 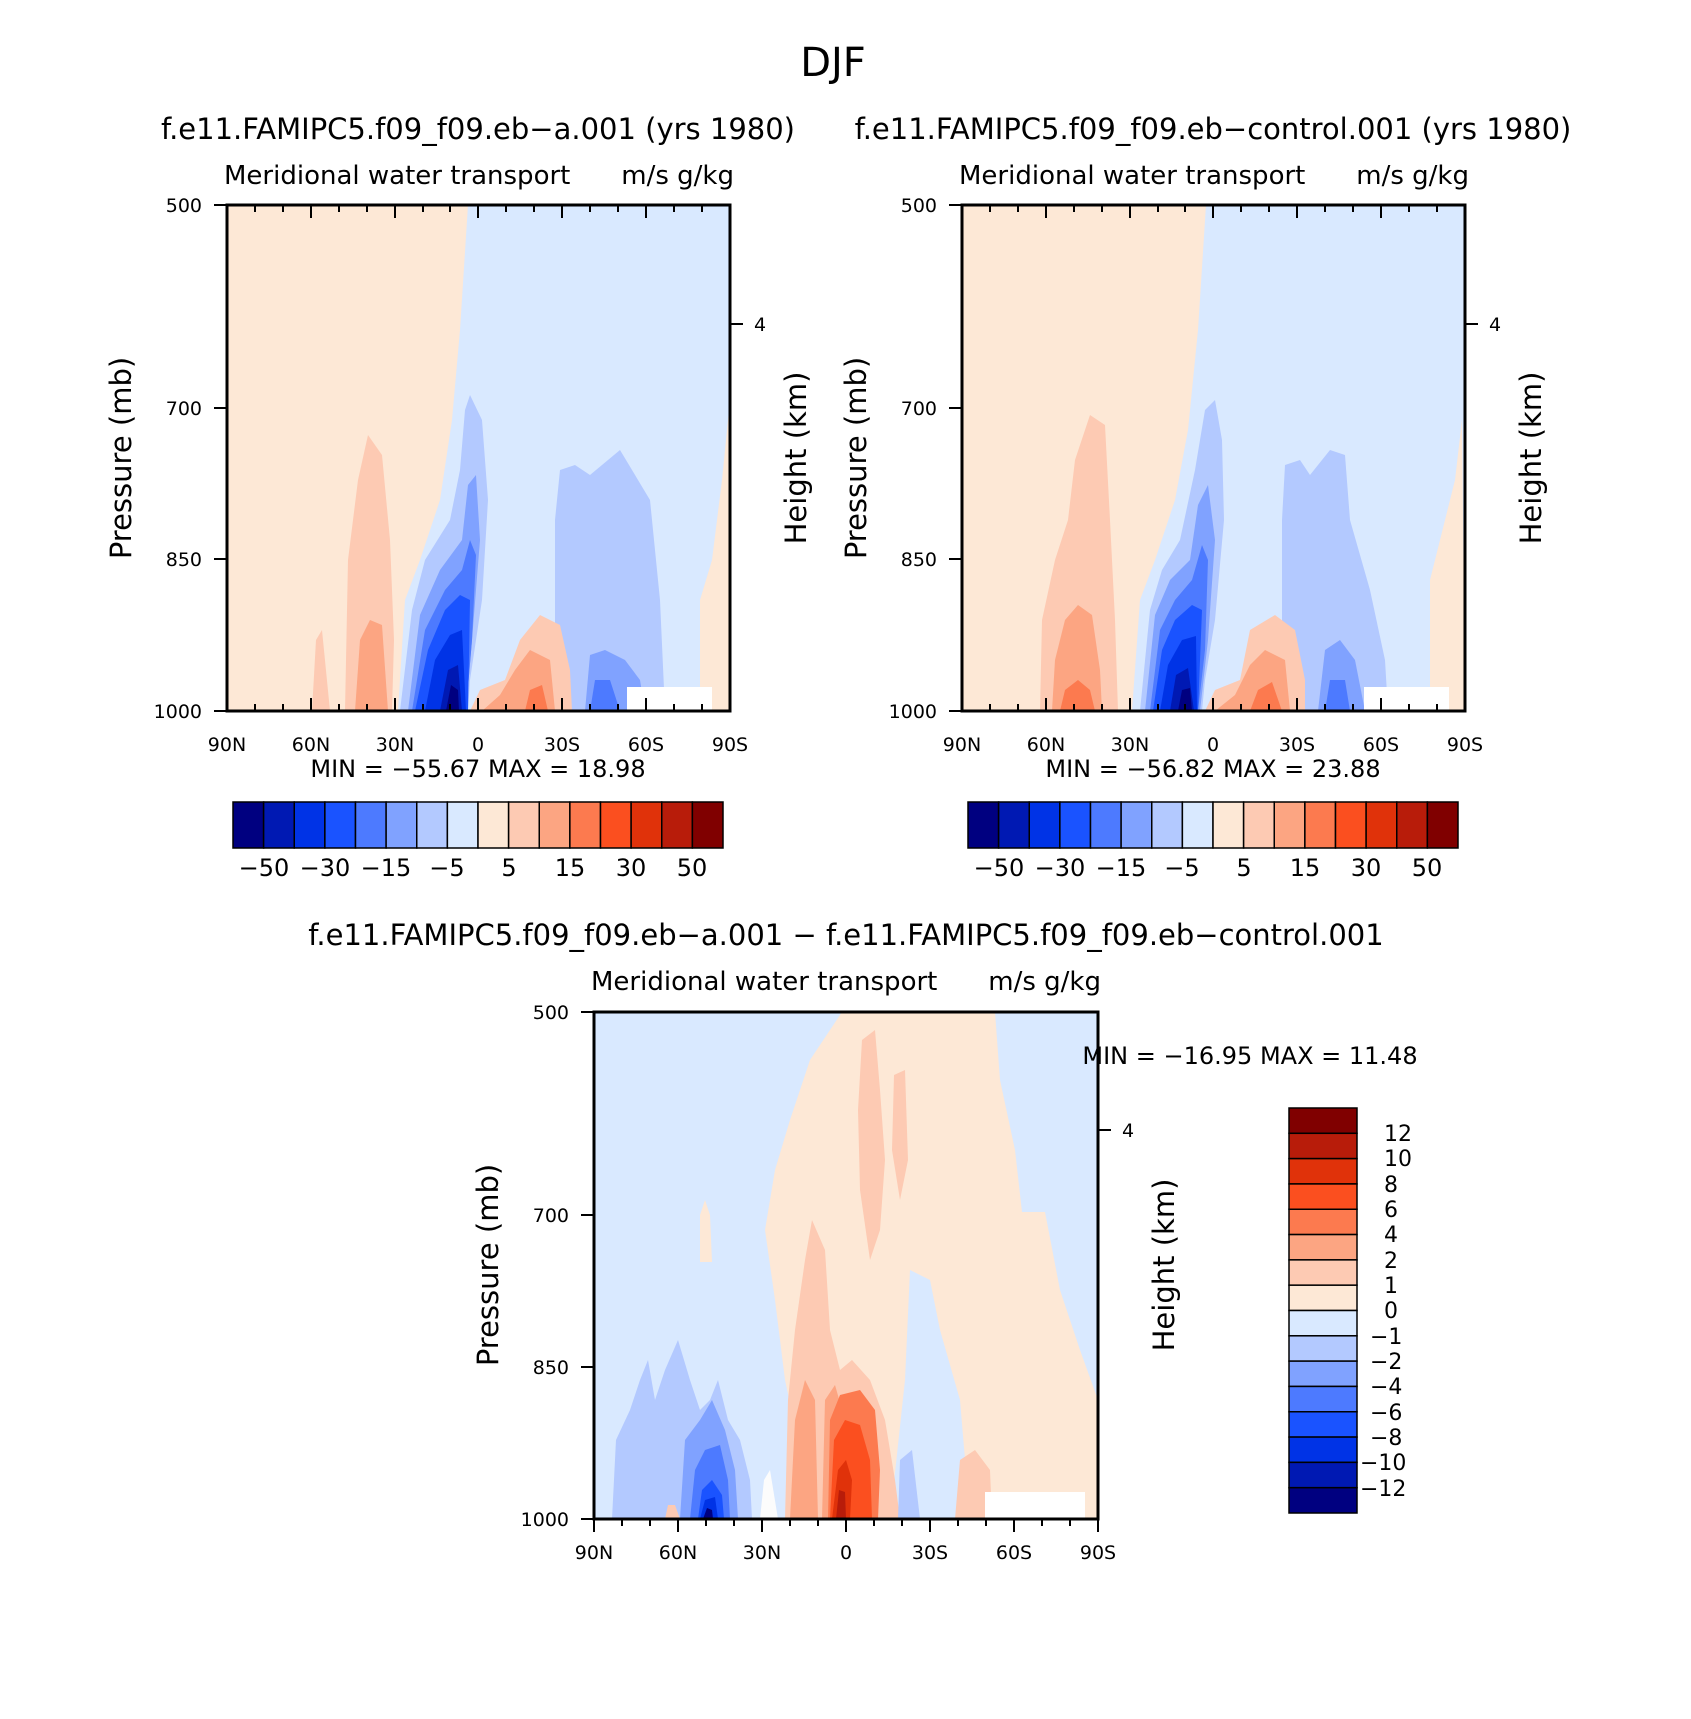 What do you see at coordinates (395, 745) in the screenshot?
I see `panel-a-xtick: 30N` at bounding box center [395, 745].